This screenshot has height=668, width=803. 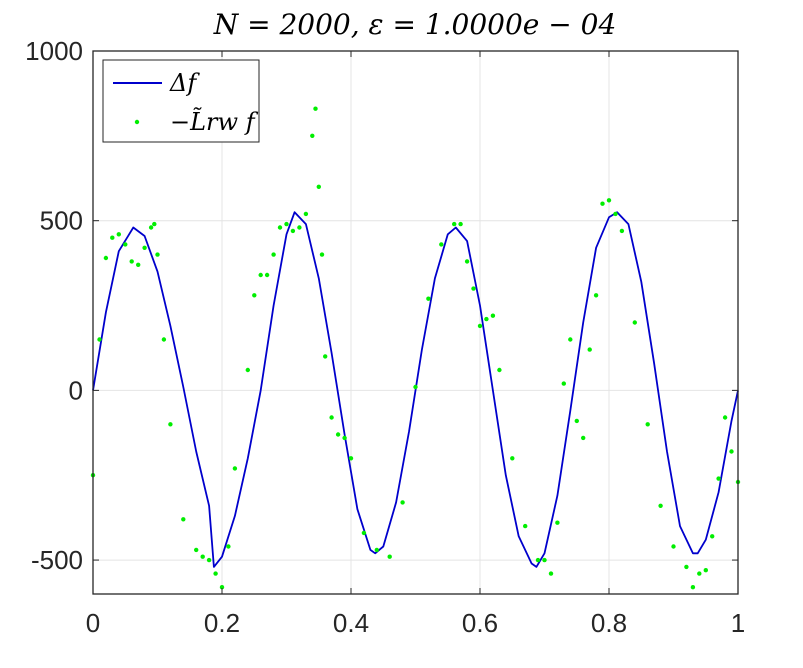 I want to click on y-tick-labels: -500 0 500 1000, so click(x=54, y=305).